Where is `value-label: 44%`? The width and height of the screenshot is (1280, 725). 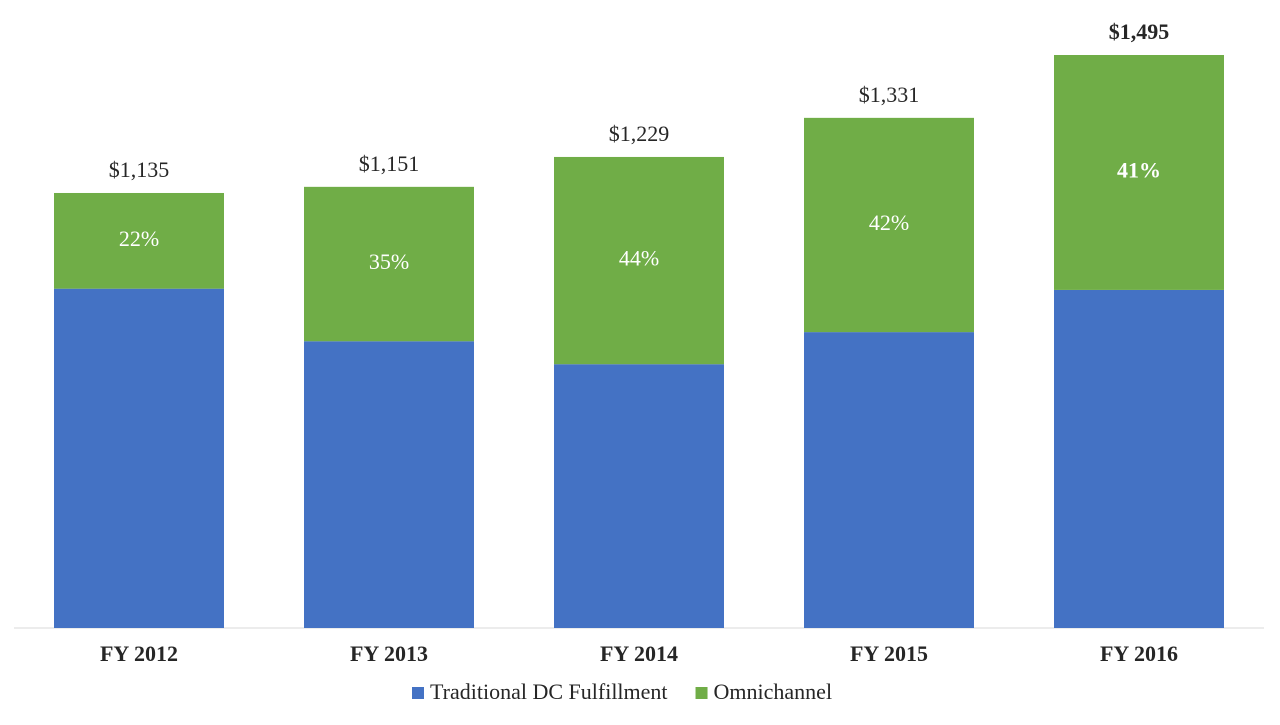
value-label: 44% is located at coordinates (639, 258).